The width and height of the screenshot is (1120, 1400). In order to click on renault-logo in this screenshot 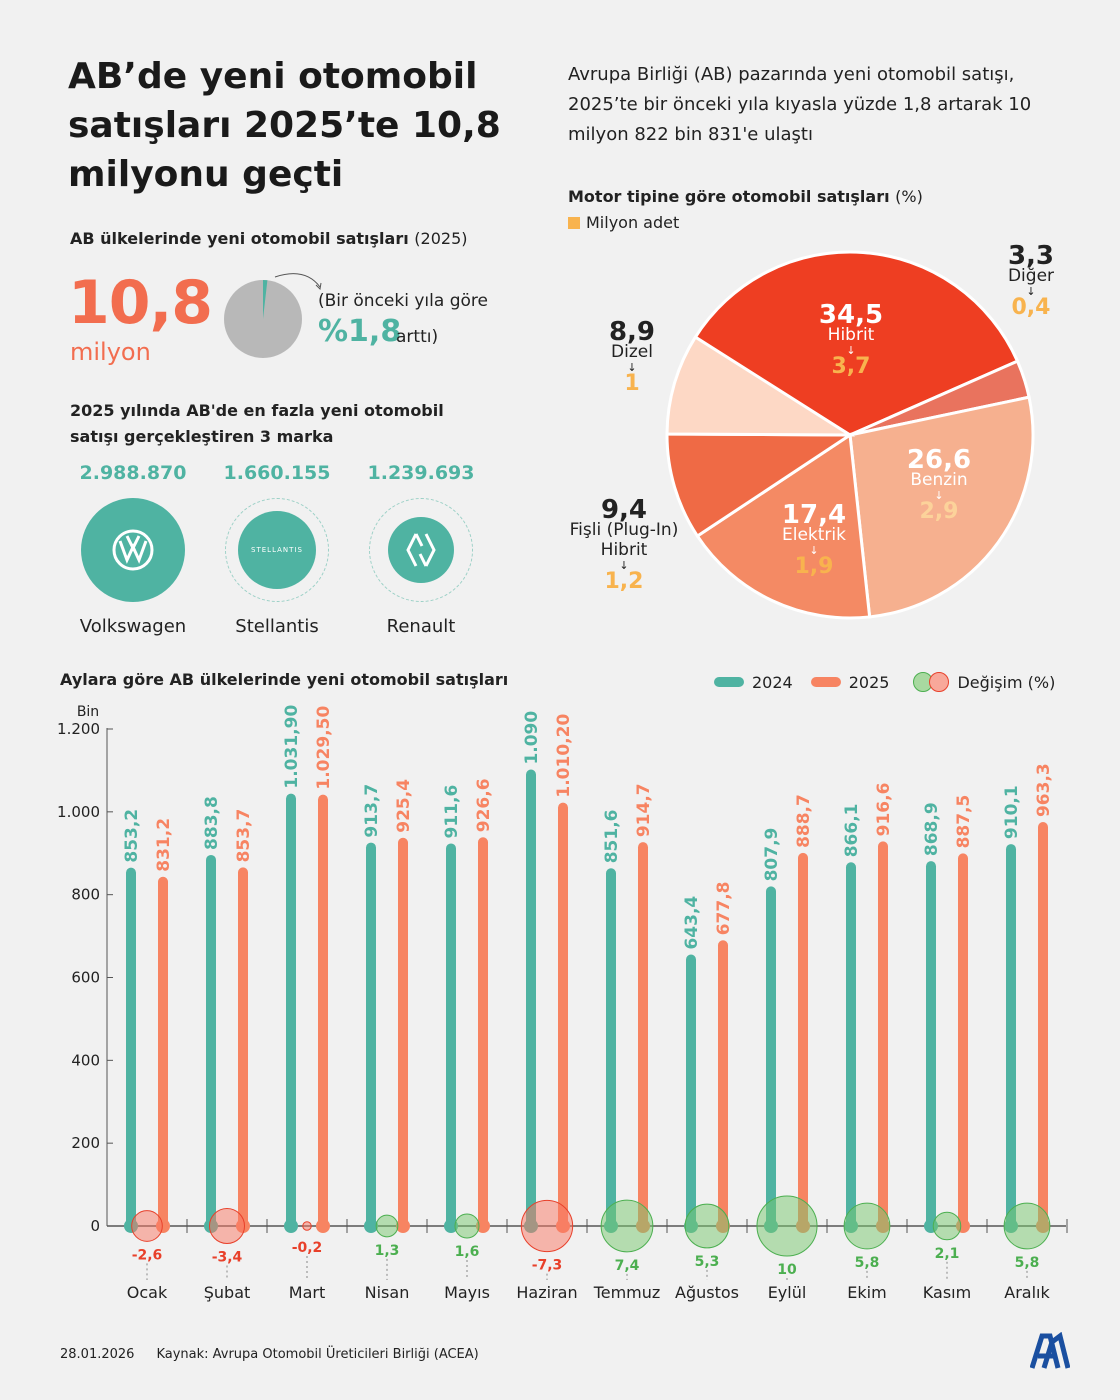, I will do `click(421, 550)`.